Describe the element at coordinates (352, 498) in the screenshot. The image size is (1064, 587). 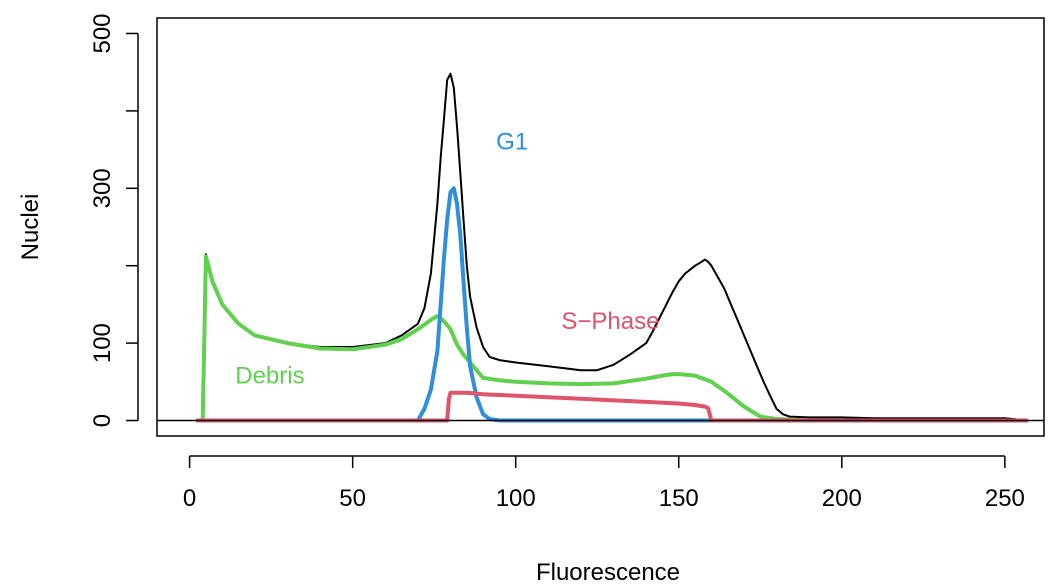
I see `x-tick-label: 50` at that location.